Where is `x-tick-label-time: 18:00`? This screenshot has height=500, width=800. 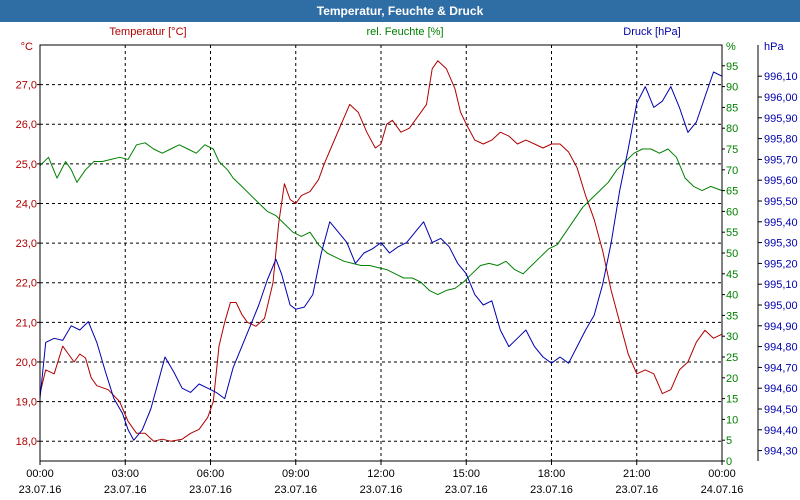
x-tick-label-time: 18:00 is located at coordinates (552, 474).